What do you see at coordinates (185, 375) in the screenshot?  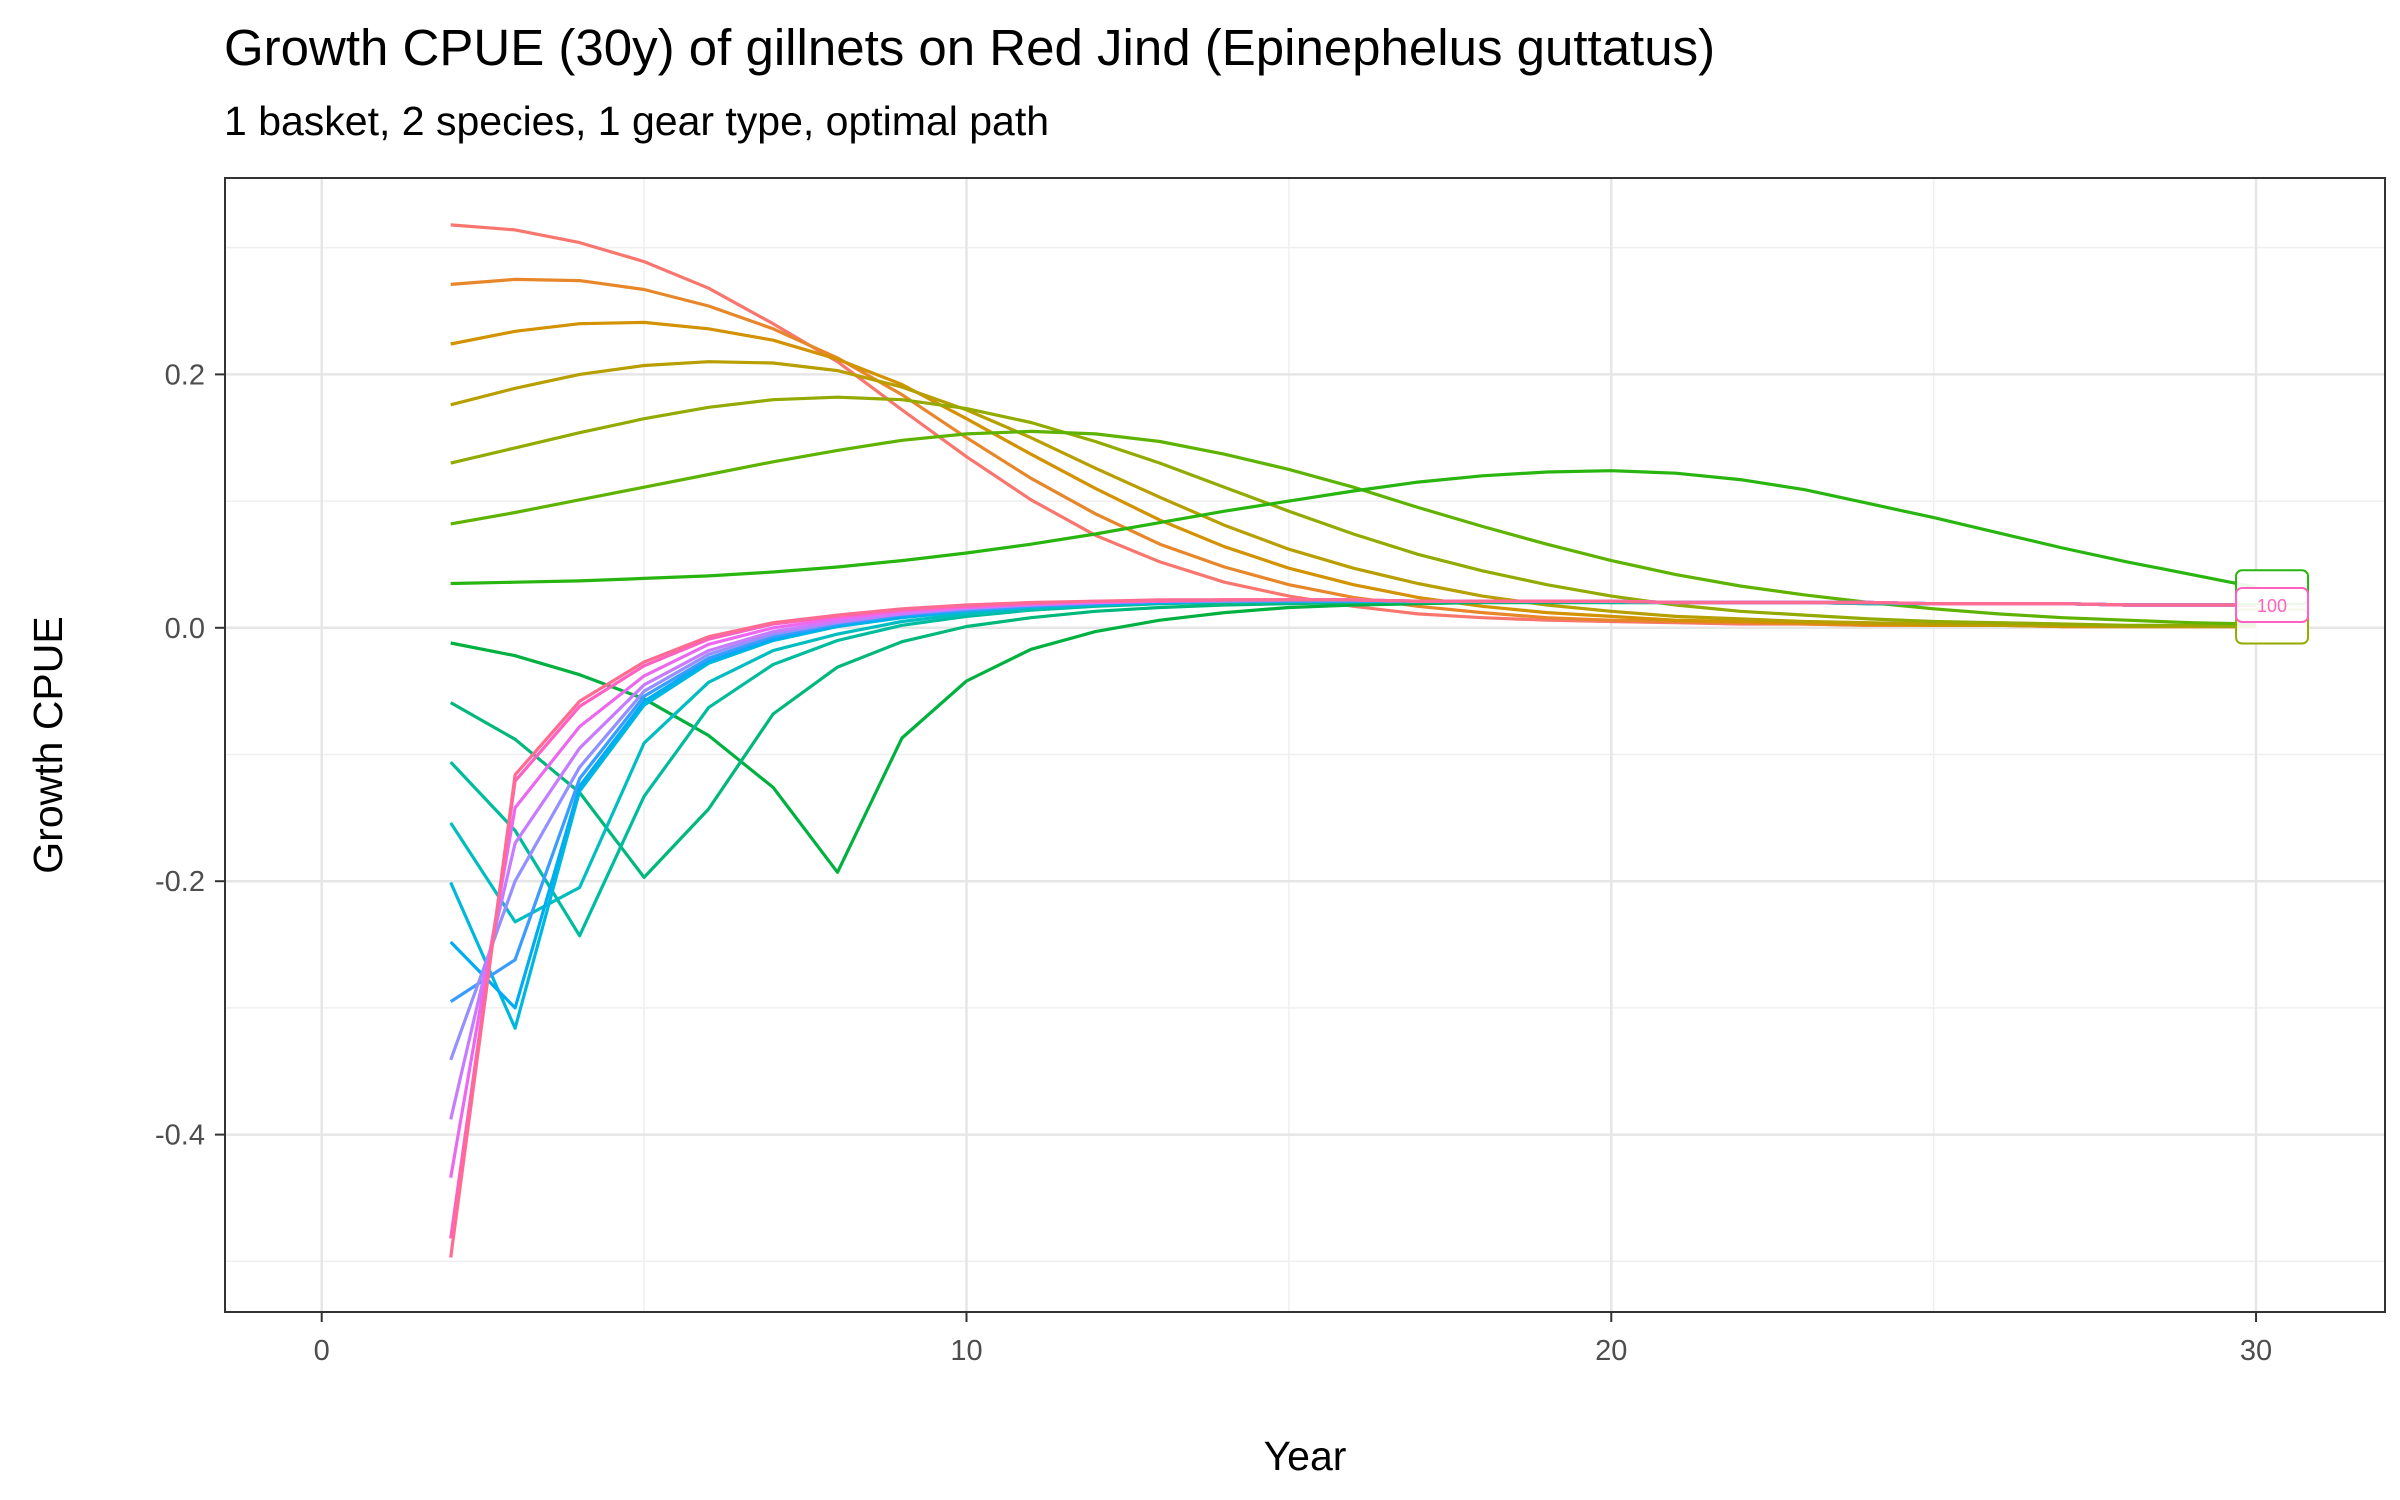 I see `y-tick-label: 0.2` at bounding box center [185, 375].